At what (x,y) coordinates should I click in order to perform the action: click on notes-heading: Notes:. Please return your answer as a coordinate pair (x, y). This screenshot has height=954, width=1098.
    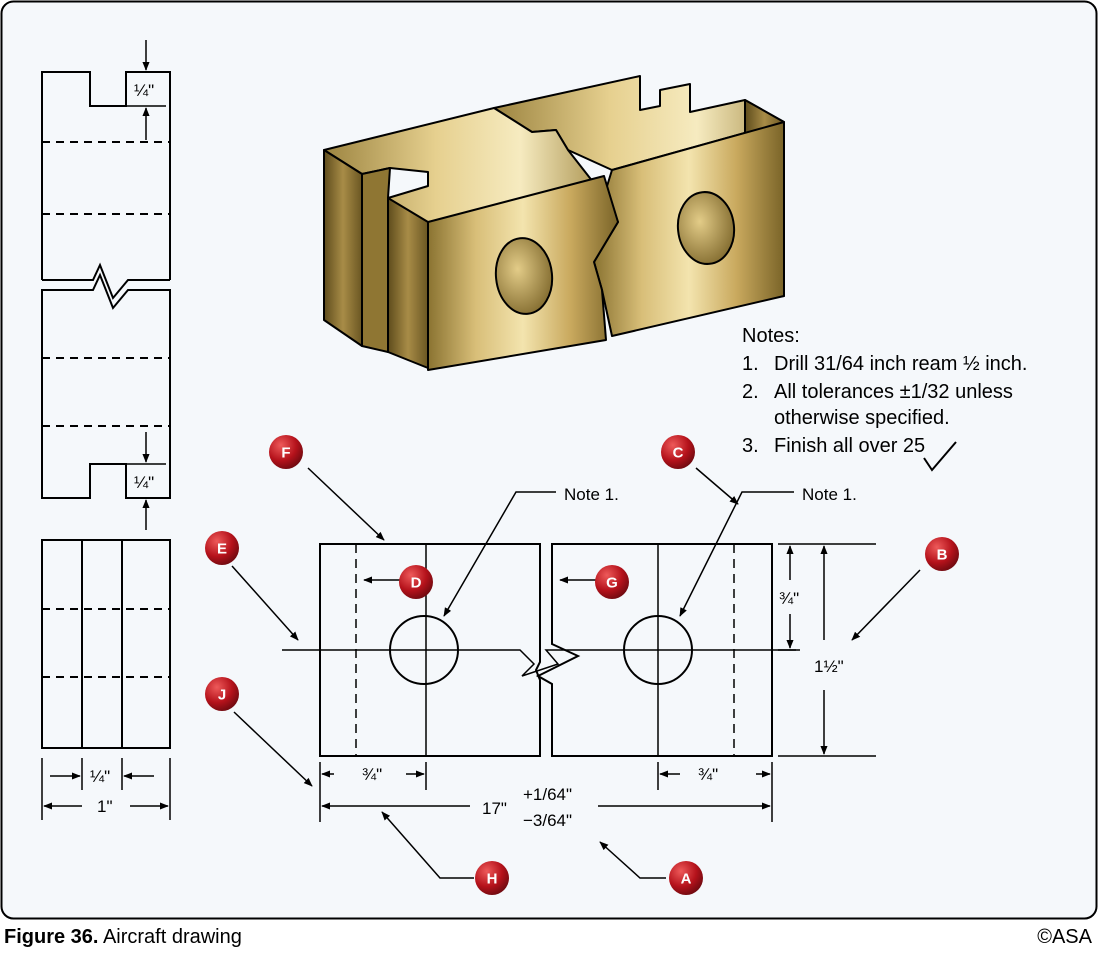
    Looking at the image, I should click on (771, 336).